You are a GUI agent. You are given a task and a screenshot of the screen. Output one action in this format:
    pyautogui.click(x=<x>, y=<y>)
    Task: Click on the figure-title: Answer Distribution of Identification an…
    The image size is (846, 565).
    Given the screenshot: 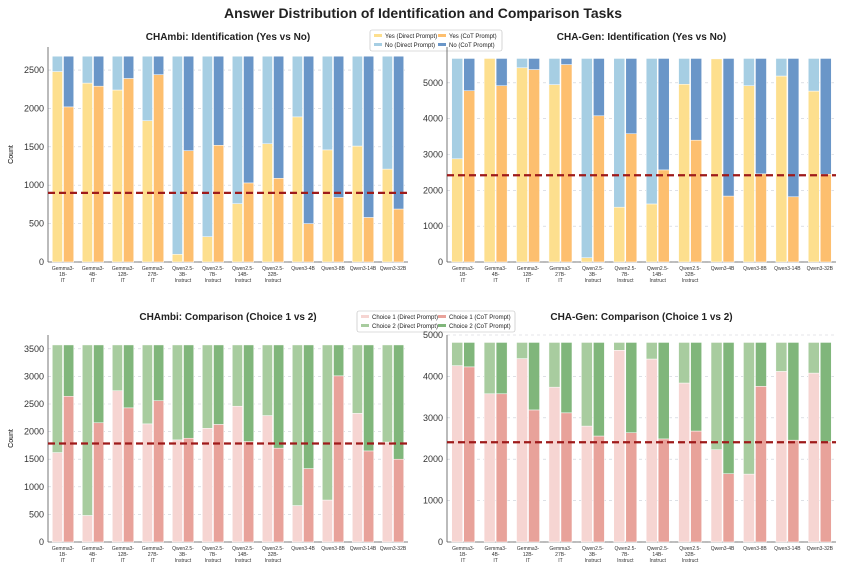 What is the action you would take?
    pyautogui.click(x=422, y=13)
    